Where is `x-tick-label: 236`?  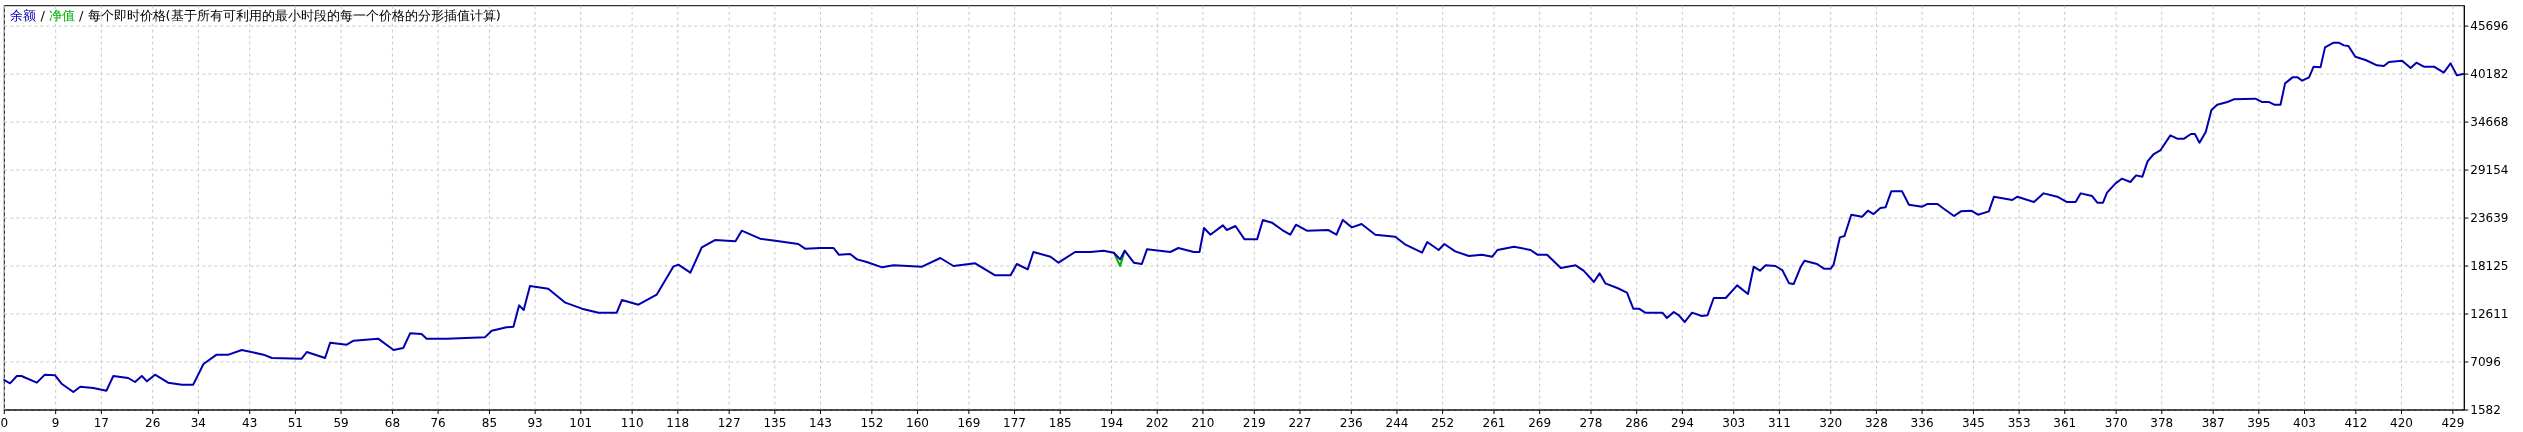
x-tick-label: 236 is located at coordinates (1351, 423).